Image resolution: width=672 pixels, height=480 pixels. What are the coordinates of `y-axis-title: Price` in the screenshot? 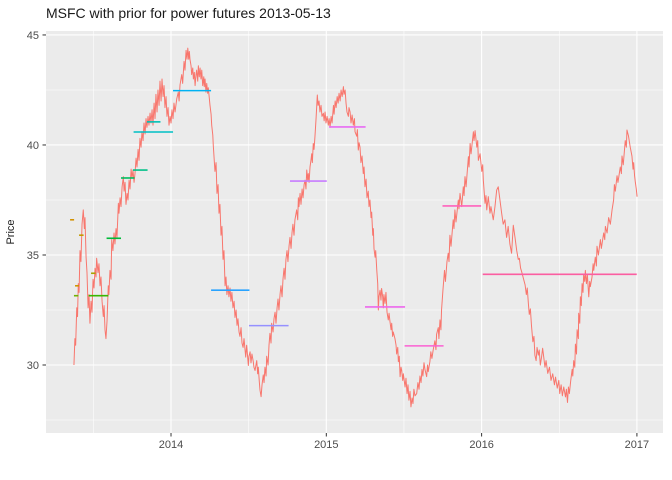 It's located at (11, 232).